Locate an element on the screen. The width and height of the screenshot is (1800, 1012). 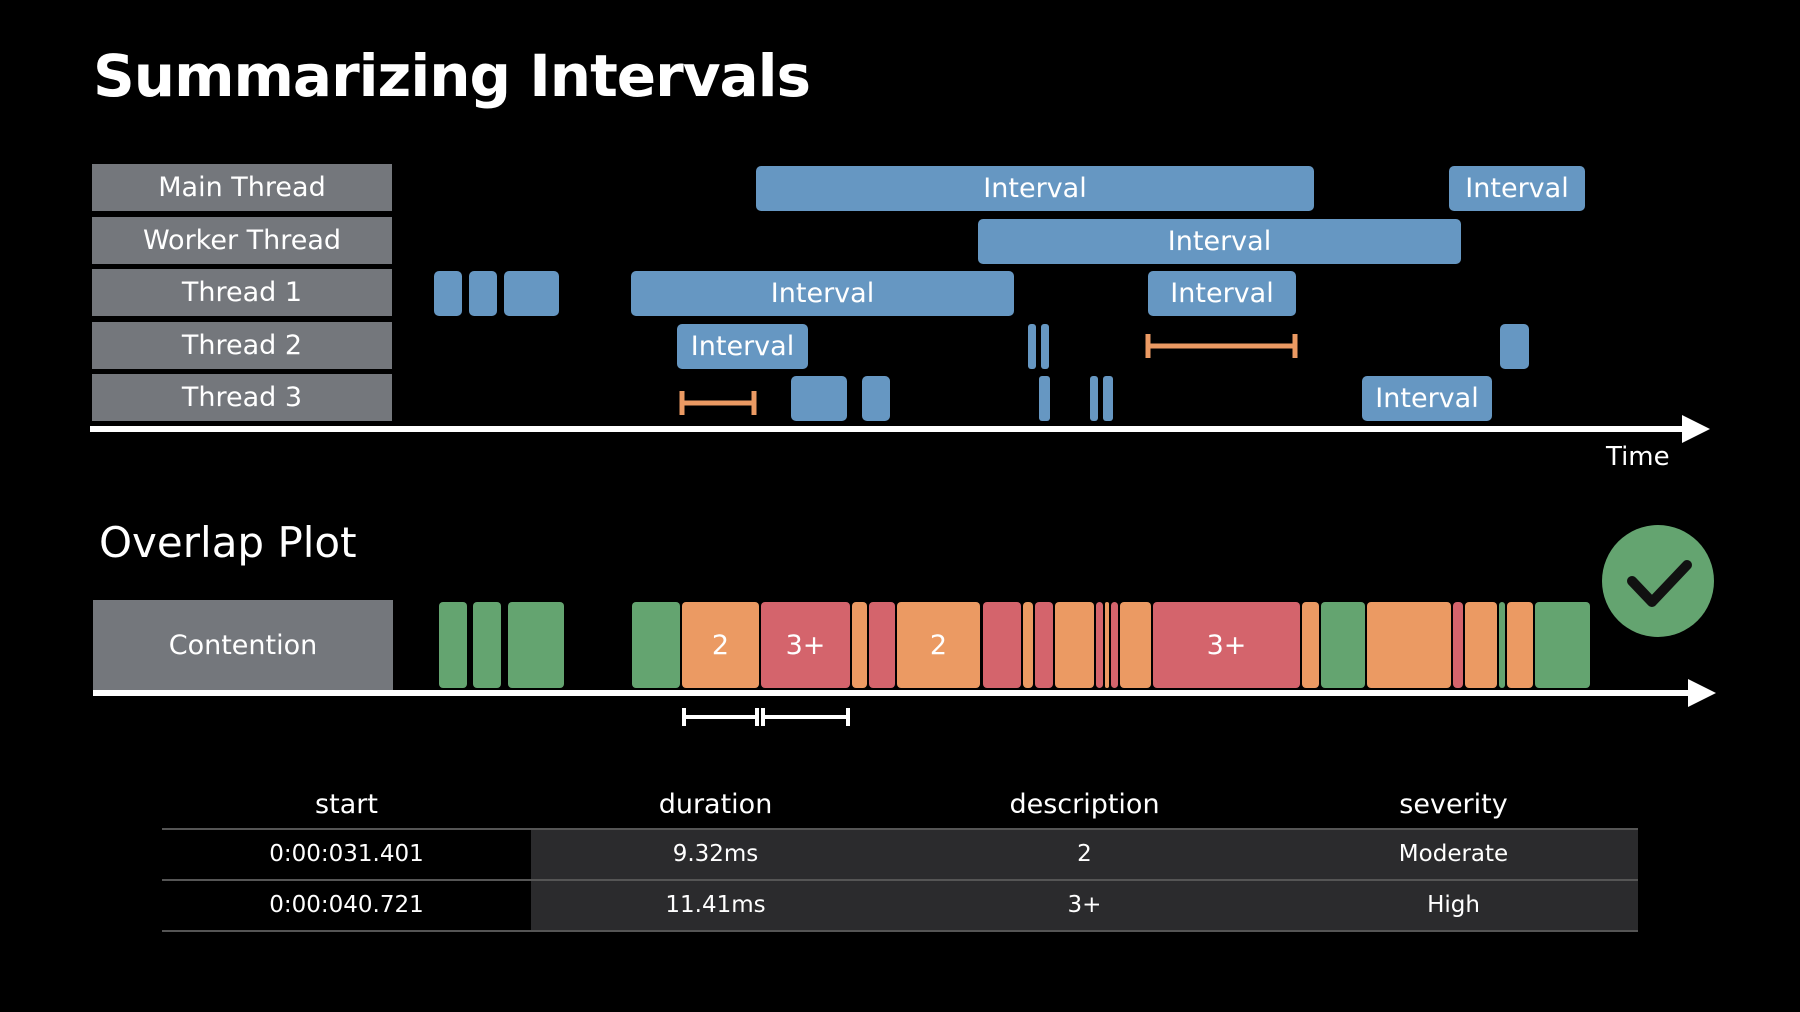
overlap-plot-title: Overlap Plot is located at coordinates (228, 542).